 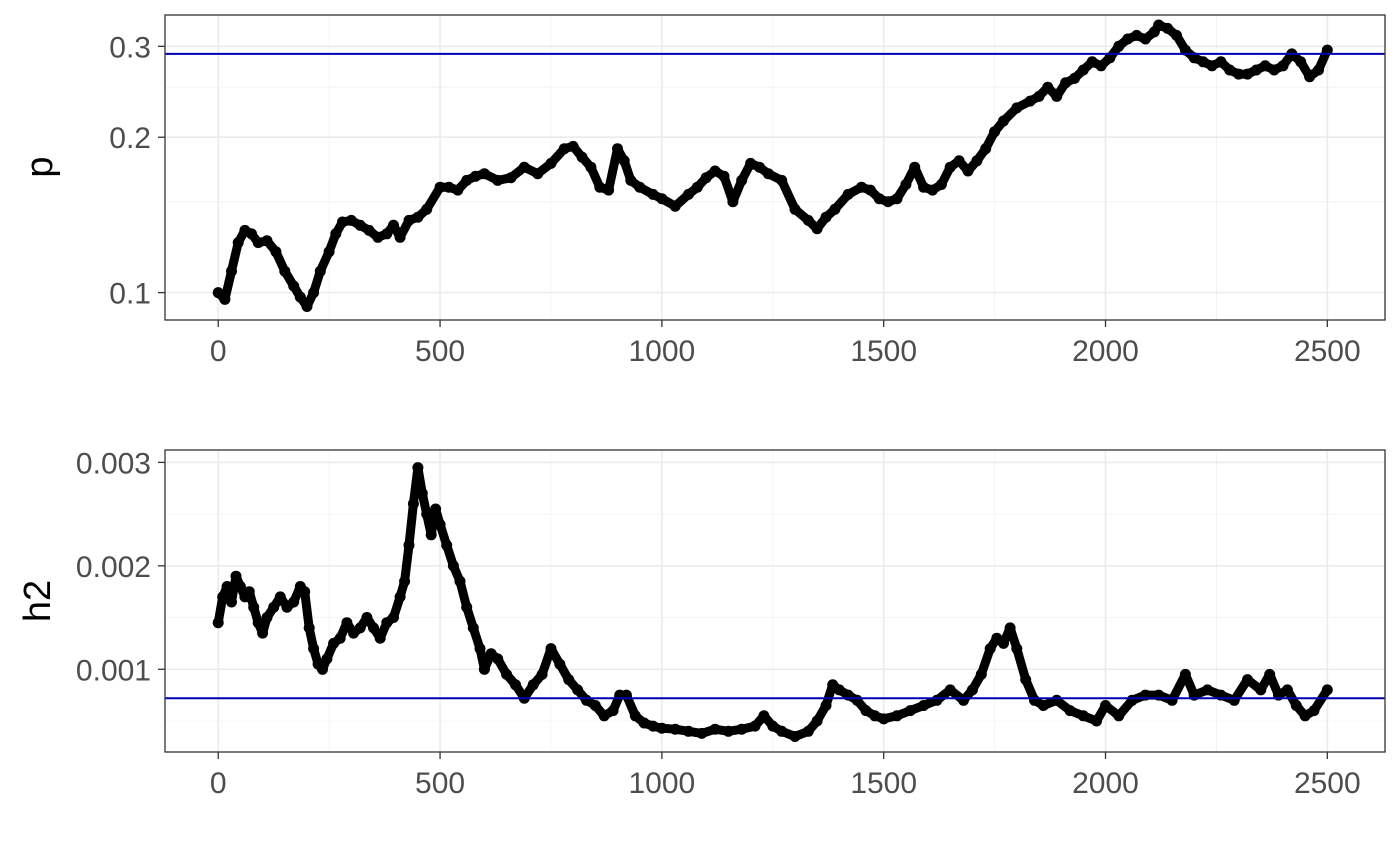 I want to click on x-tick-label: 2500, so click(x=1327, y=351).